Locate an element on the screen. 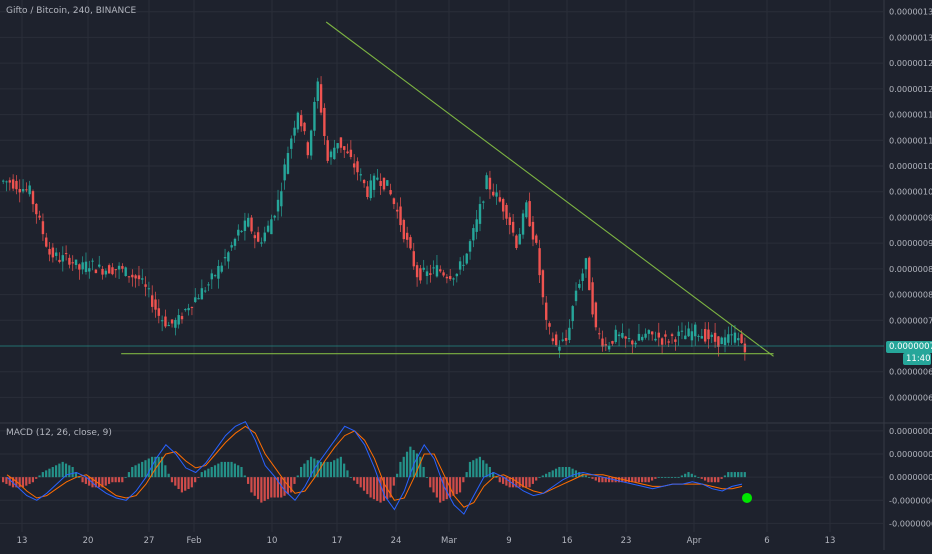 The image size is (932, 554). y-tick-label: 0.00000105 is located at coordinates (910, 166).